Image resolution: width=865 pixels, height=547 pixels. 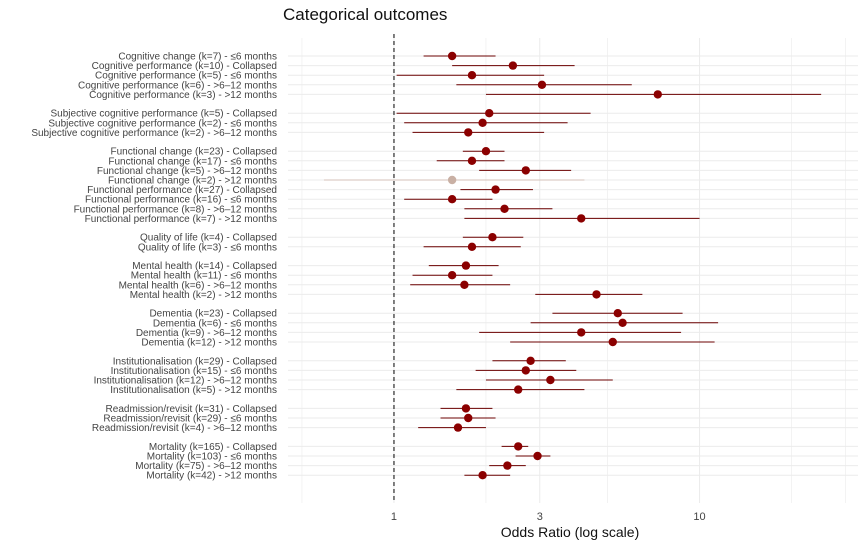 What do you see at coordinates (540, 517) in the screenshot?
I see `x-tick-label: 3` at bounding box center [540, 517].